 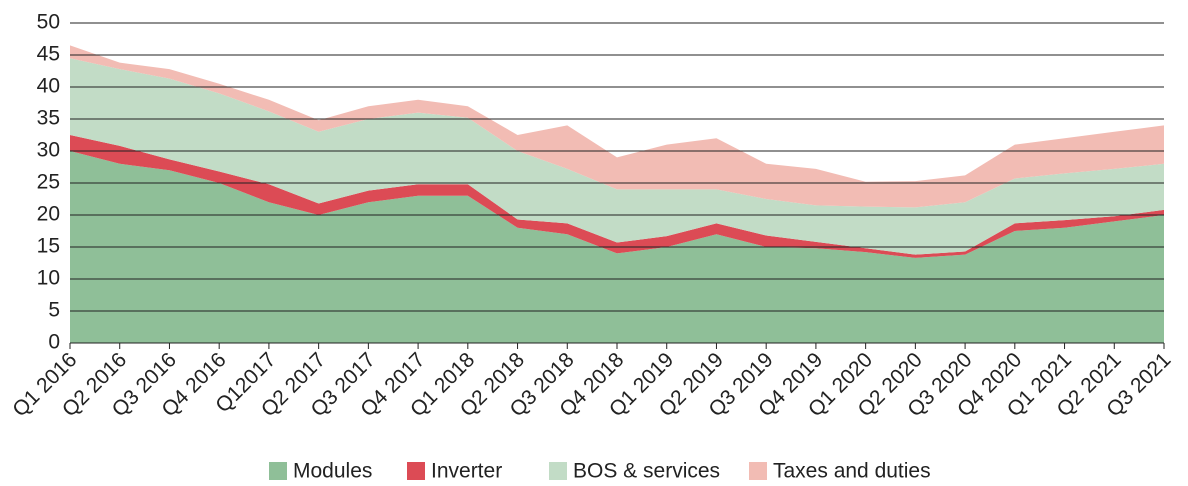 What do you see at coordinates (48, 182) in the screenshot?
I see `y-tick-label: 25` at bounding box center [48, 182].